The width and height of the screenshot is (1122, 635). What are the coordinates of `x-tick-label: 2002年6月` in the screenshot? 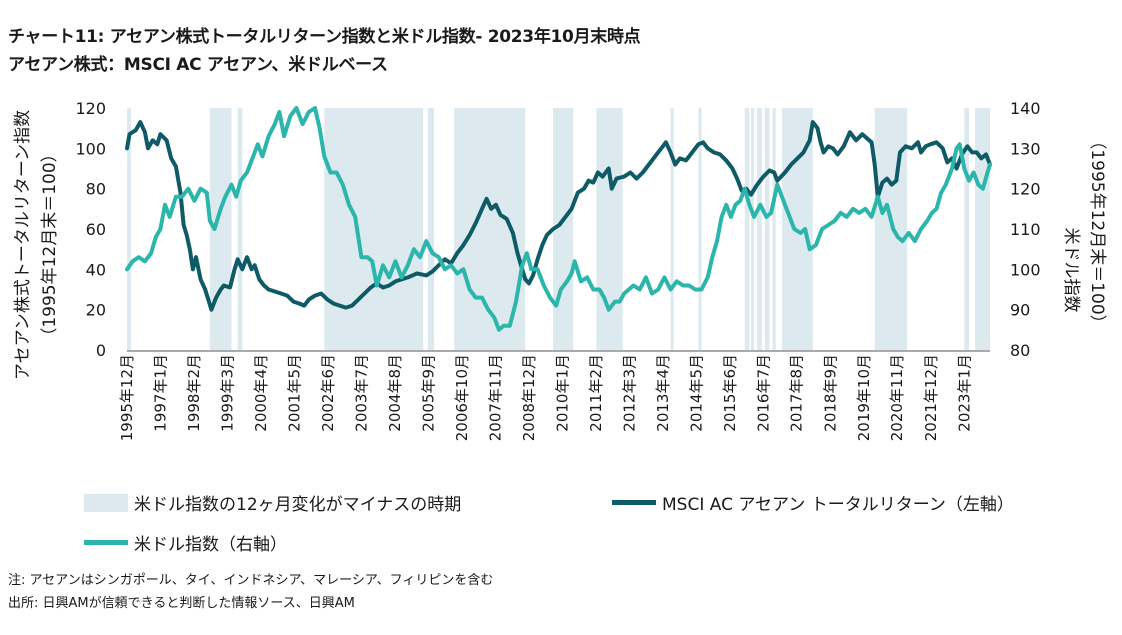 It's located at (328, 393).